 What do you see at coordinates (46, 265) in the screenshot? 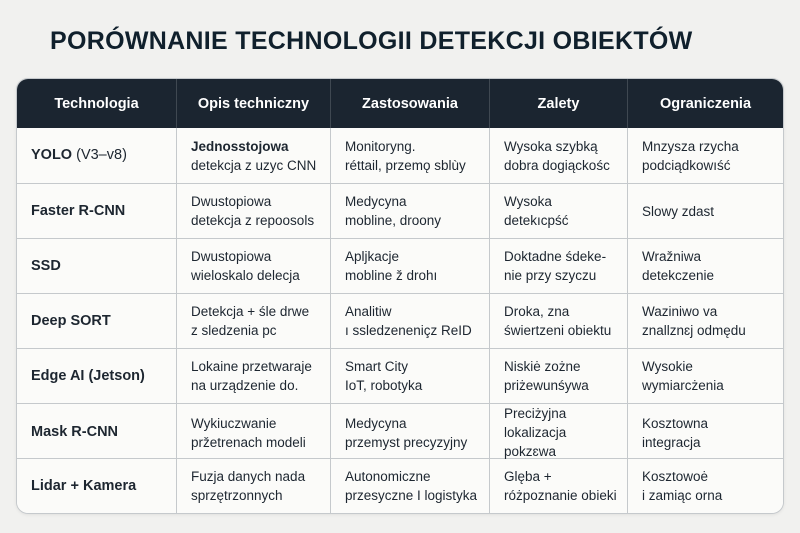
I see `technology-name: SSD` at bounding box center [46, 265].